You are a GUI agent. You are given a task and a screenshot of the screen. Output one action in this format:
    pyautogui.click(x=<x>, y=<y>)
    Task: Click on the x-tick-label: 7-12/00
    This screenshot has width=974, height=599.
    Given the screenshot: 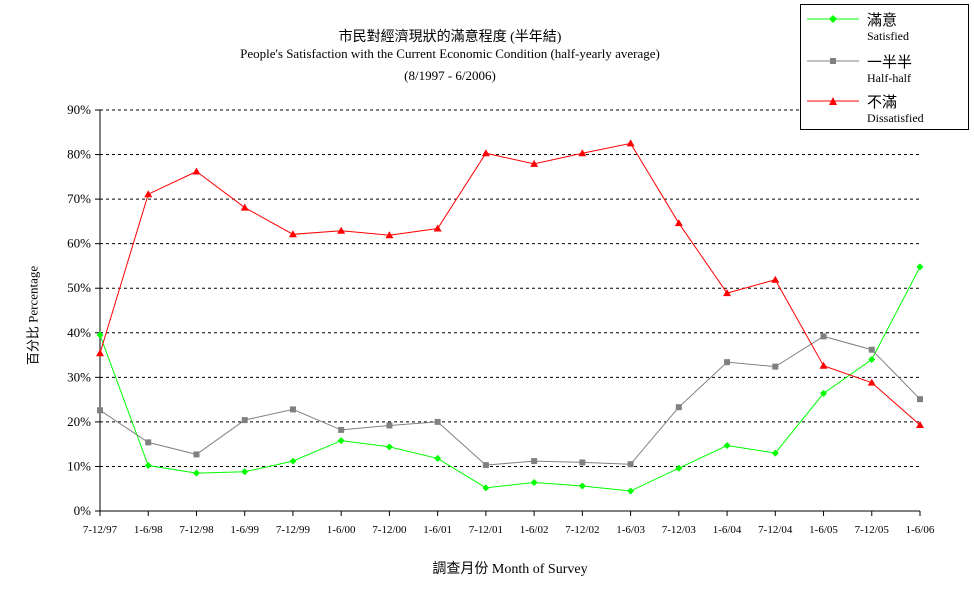 What is the action you would take?
    pyautogui.click(x=389, y=530)
    